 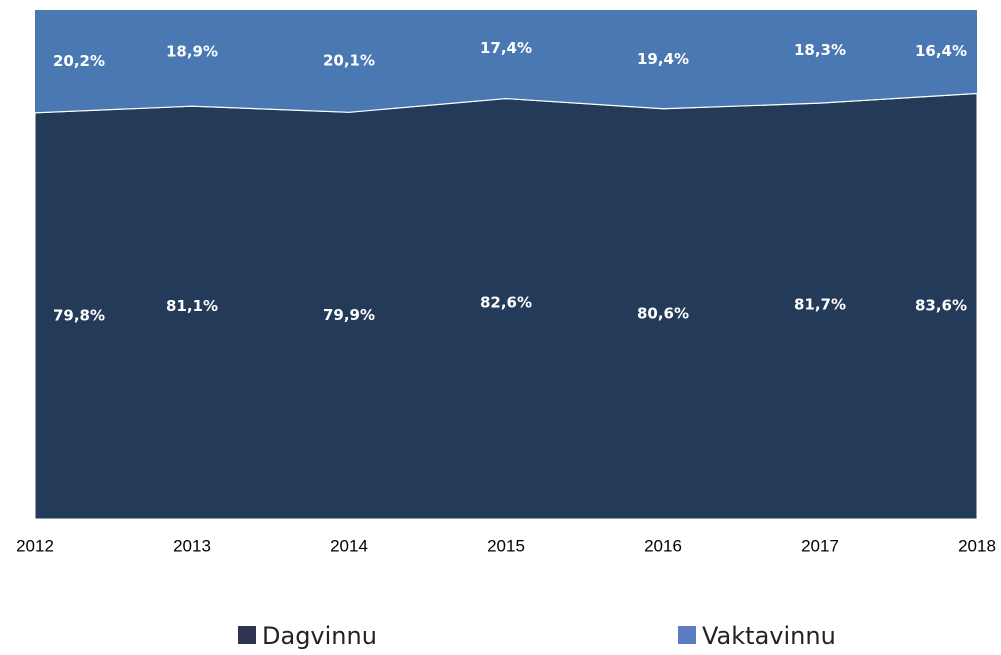 I want to click on x-tick-label: 2013, so click(x=192, y=545).